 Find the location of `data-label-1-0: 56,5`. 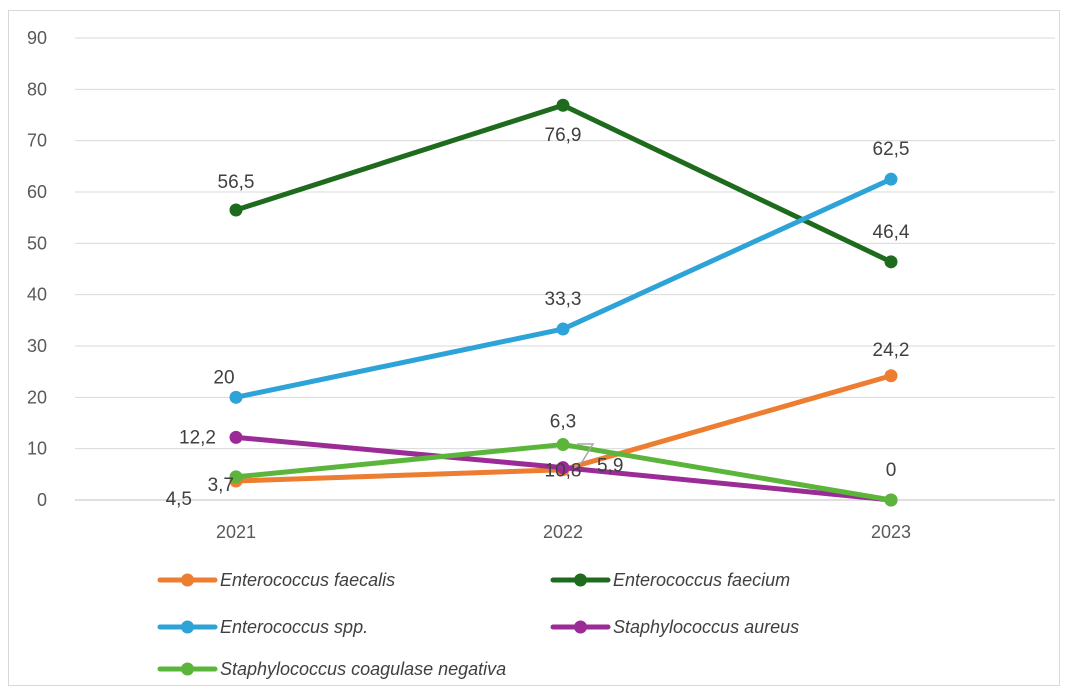

data-label-1-0: 56,5 is located at coordinates (236, 182).